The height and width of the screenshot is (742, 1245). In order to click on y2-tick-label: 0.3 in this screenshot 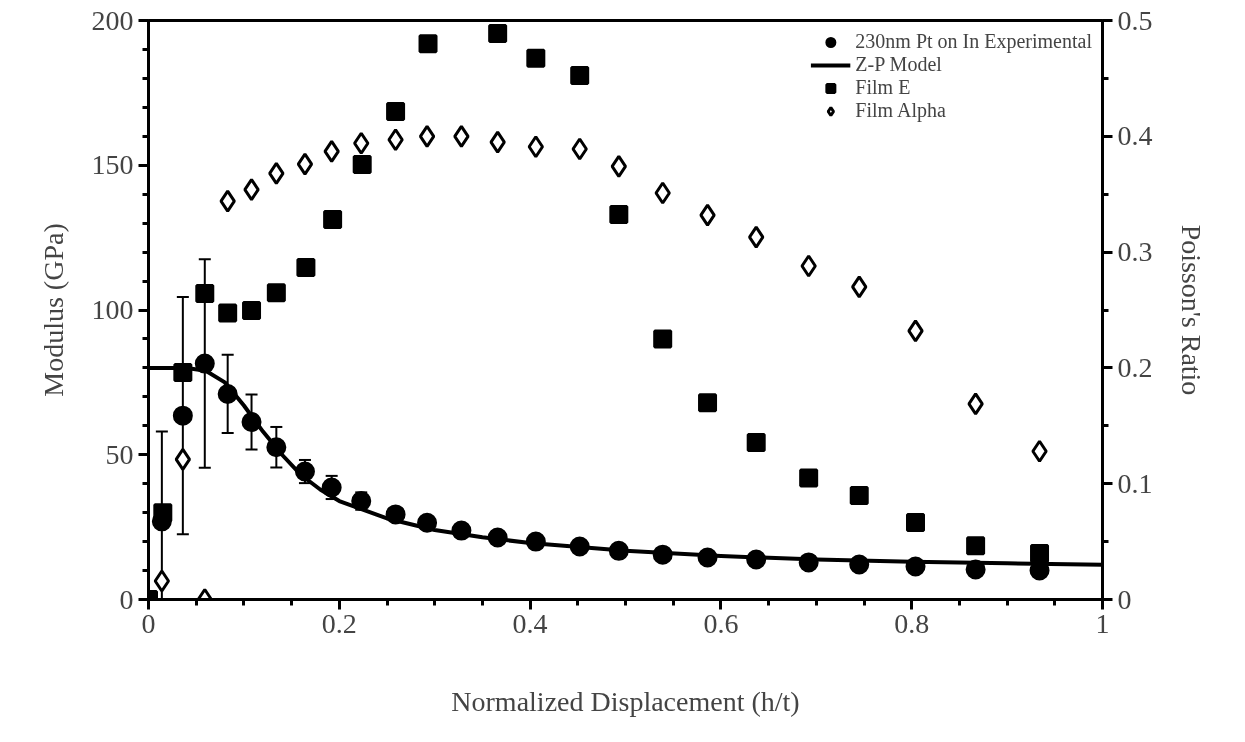, I will do `click(1135, 252)`.